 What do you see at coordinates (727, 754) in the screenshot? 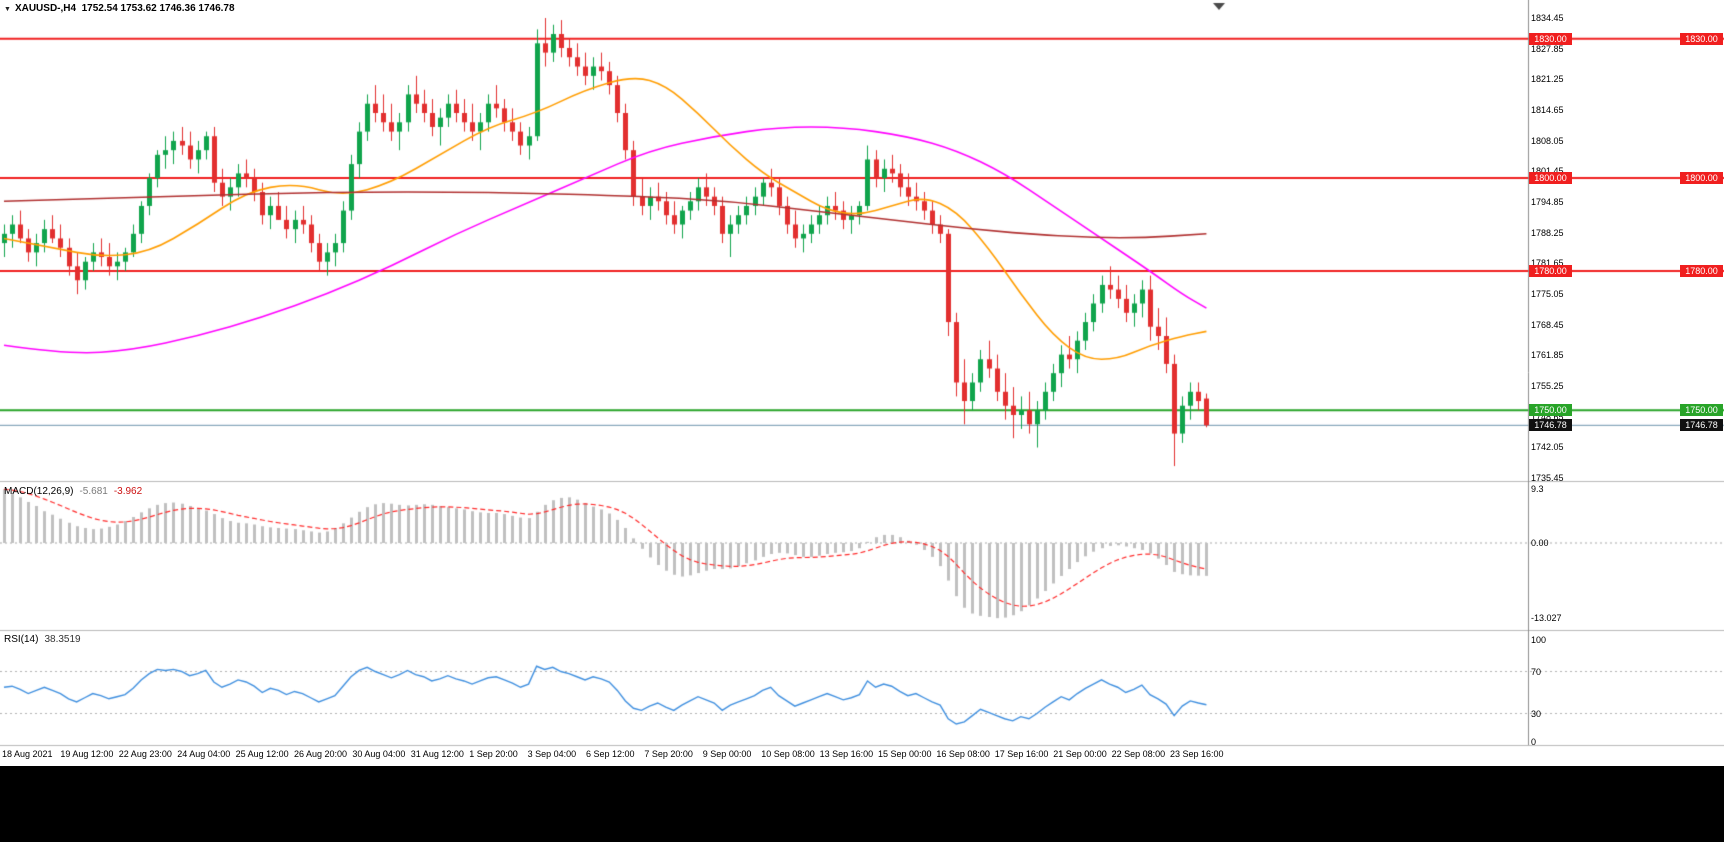
I see `time-scale-label: 9 Sep 00:00` at bounding box center [727, 754].